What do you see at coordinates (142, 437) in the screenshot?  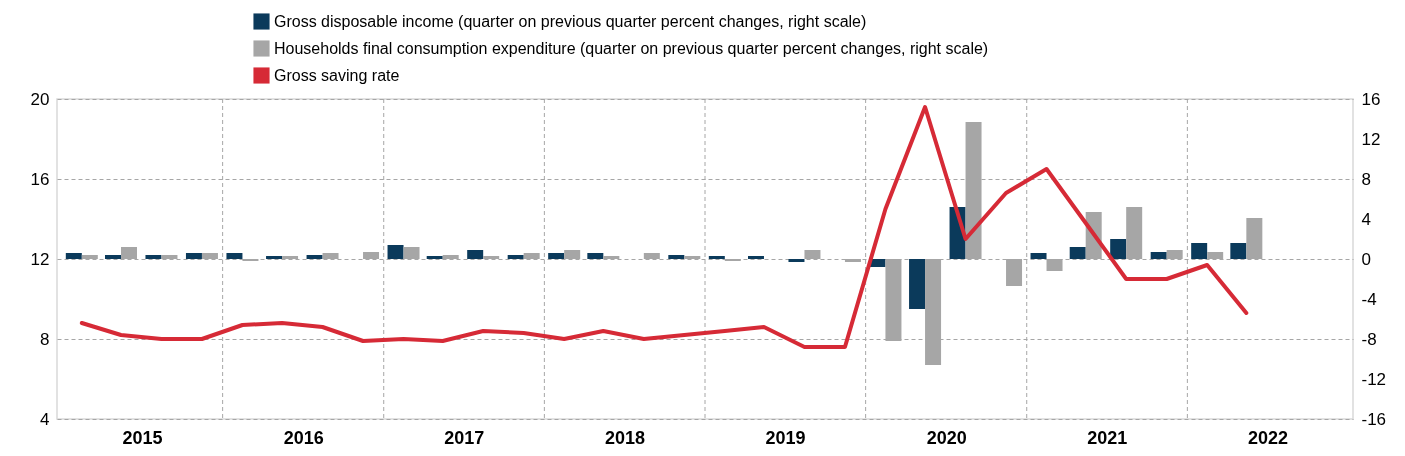 I see `x-tick-label: 2015` at bounding box center [142, 437].